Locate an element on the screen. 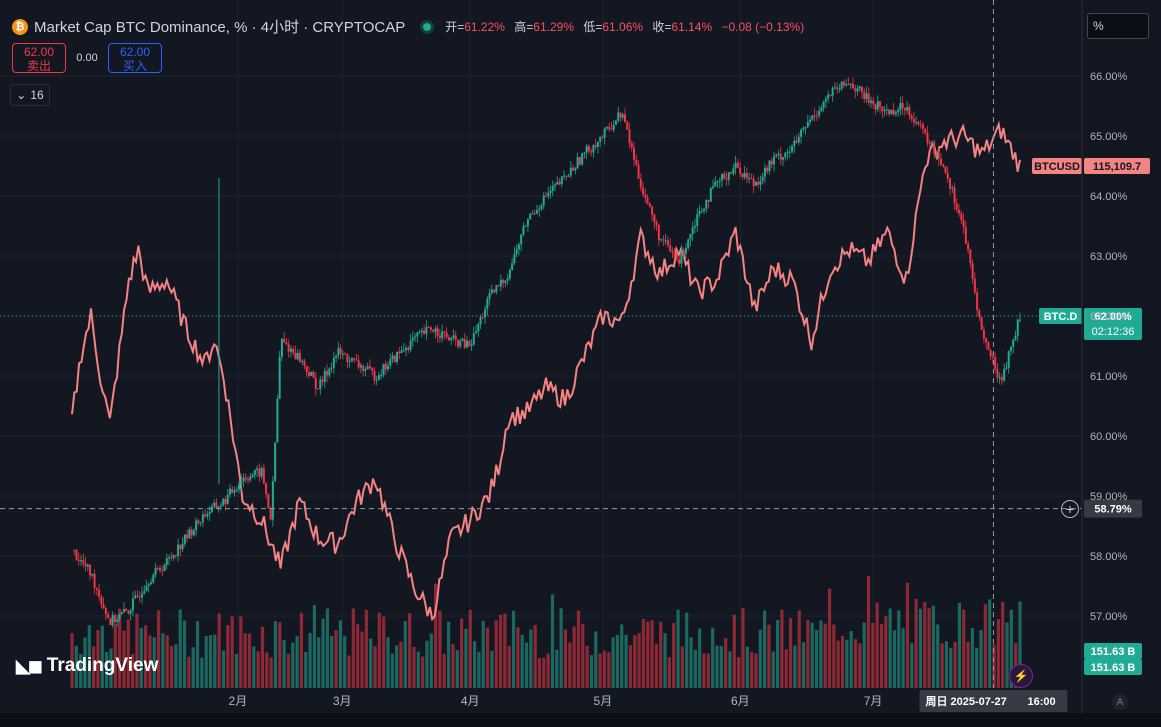  indicators-toggle: ⌄ 16 is located at coordinates (30, 95).